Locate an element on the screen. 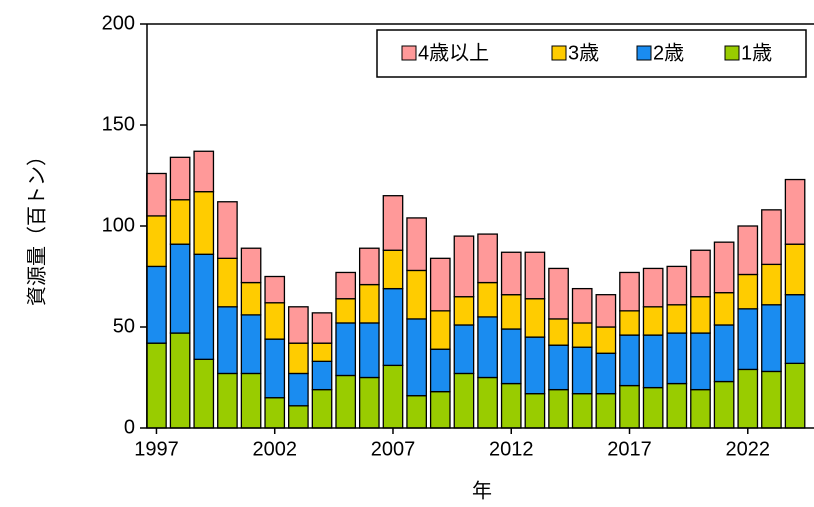 The image size is (814, 507). y-tick-label: 150 is located at coordinates (118, 124).